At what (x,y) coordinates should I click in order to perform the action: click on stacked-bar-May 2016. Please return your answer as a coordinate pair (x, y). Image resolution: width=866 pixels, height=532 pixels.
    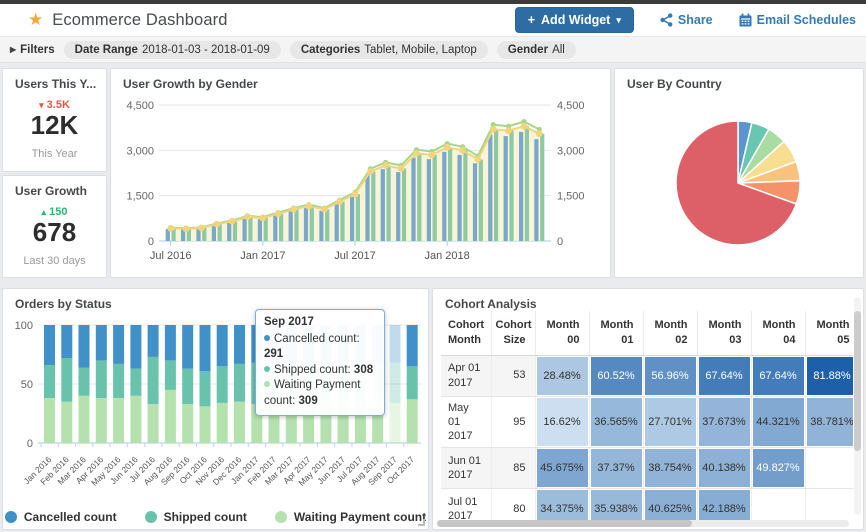
    Looking at the image, I should click on (119, 384).